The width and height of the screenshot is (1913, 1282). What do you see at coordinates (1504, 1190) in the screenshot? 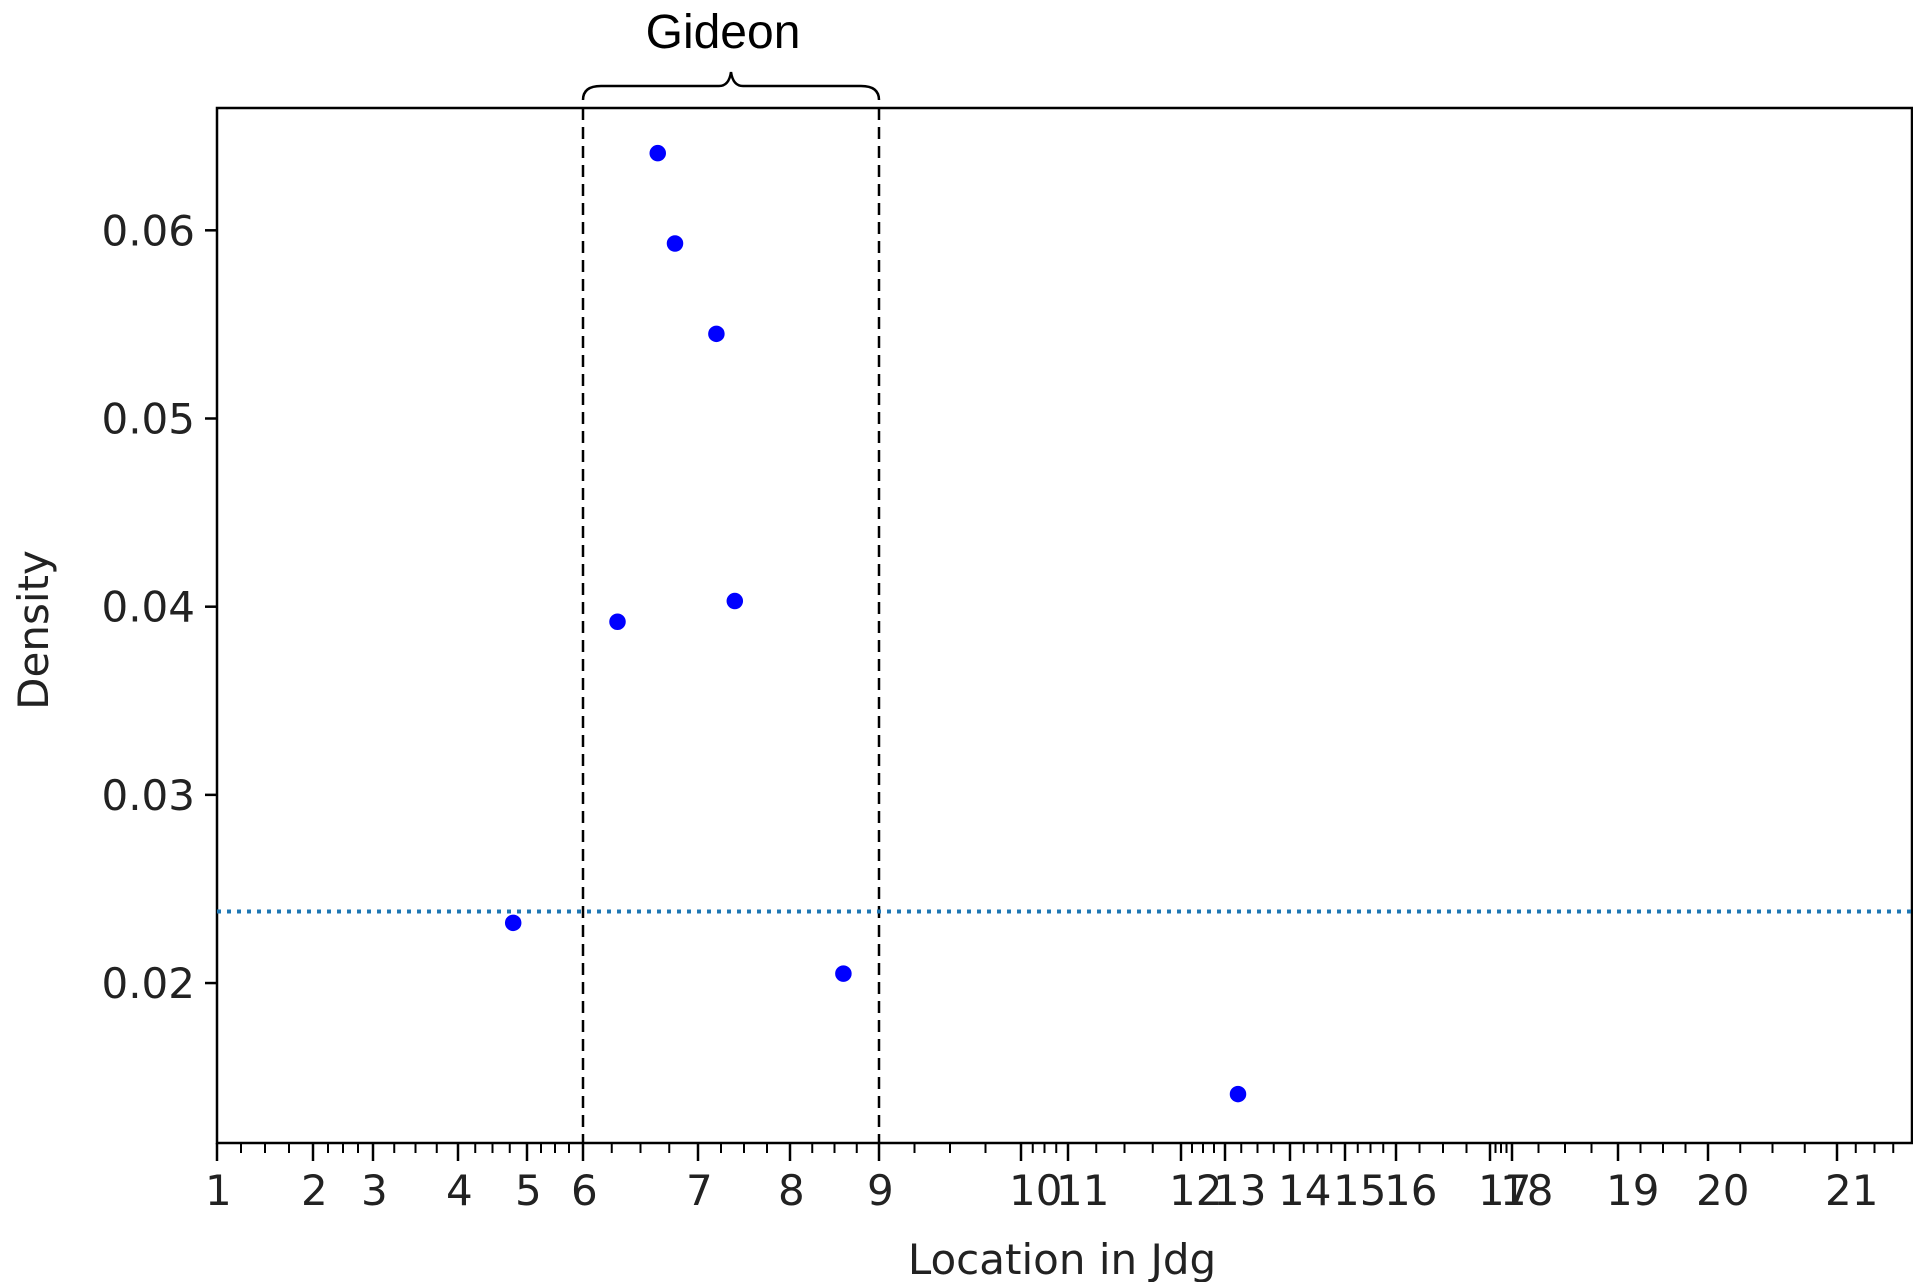
I see `x-tick-label: 17` at bounding box center [1504, 1190].